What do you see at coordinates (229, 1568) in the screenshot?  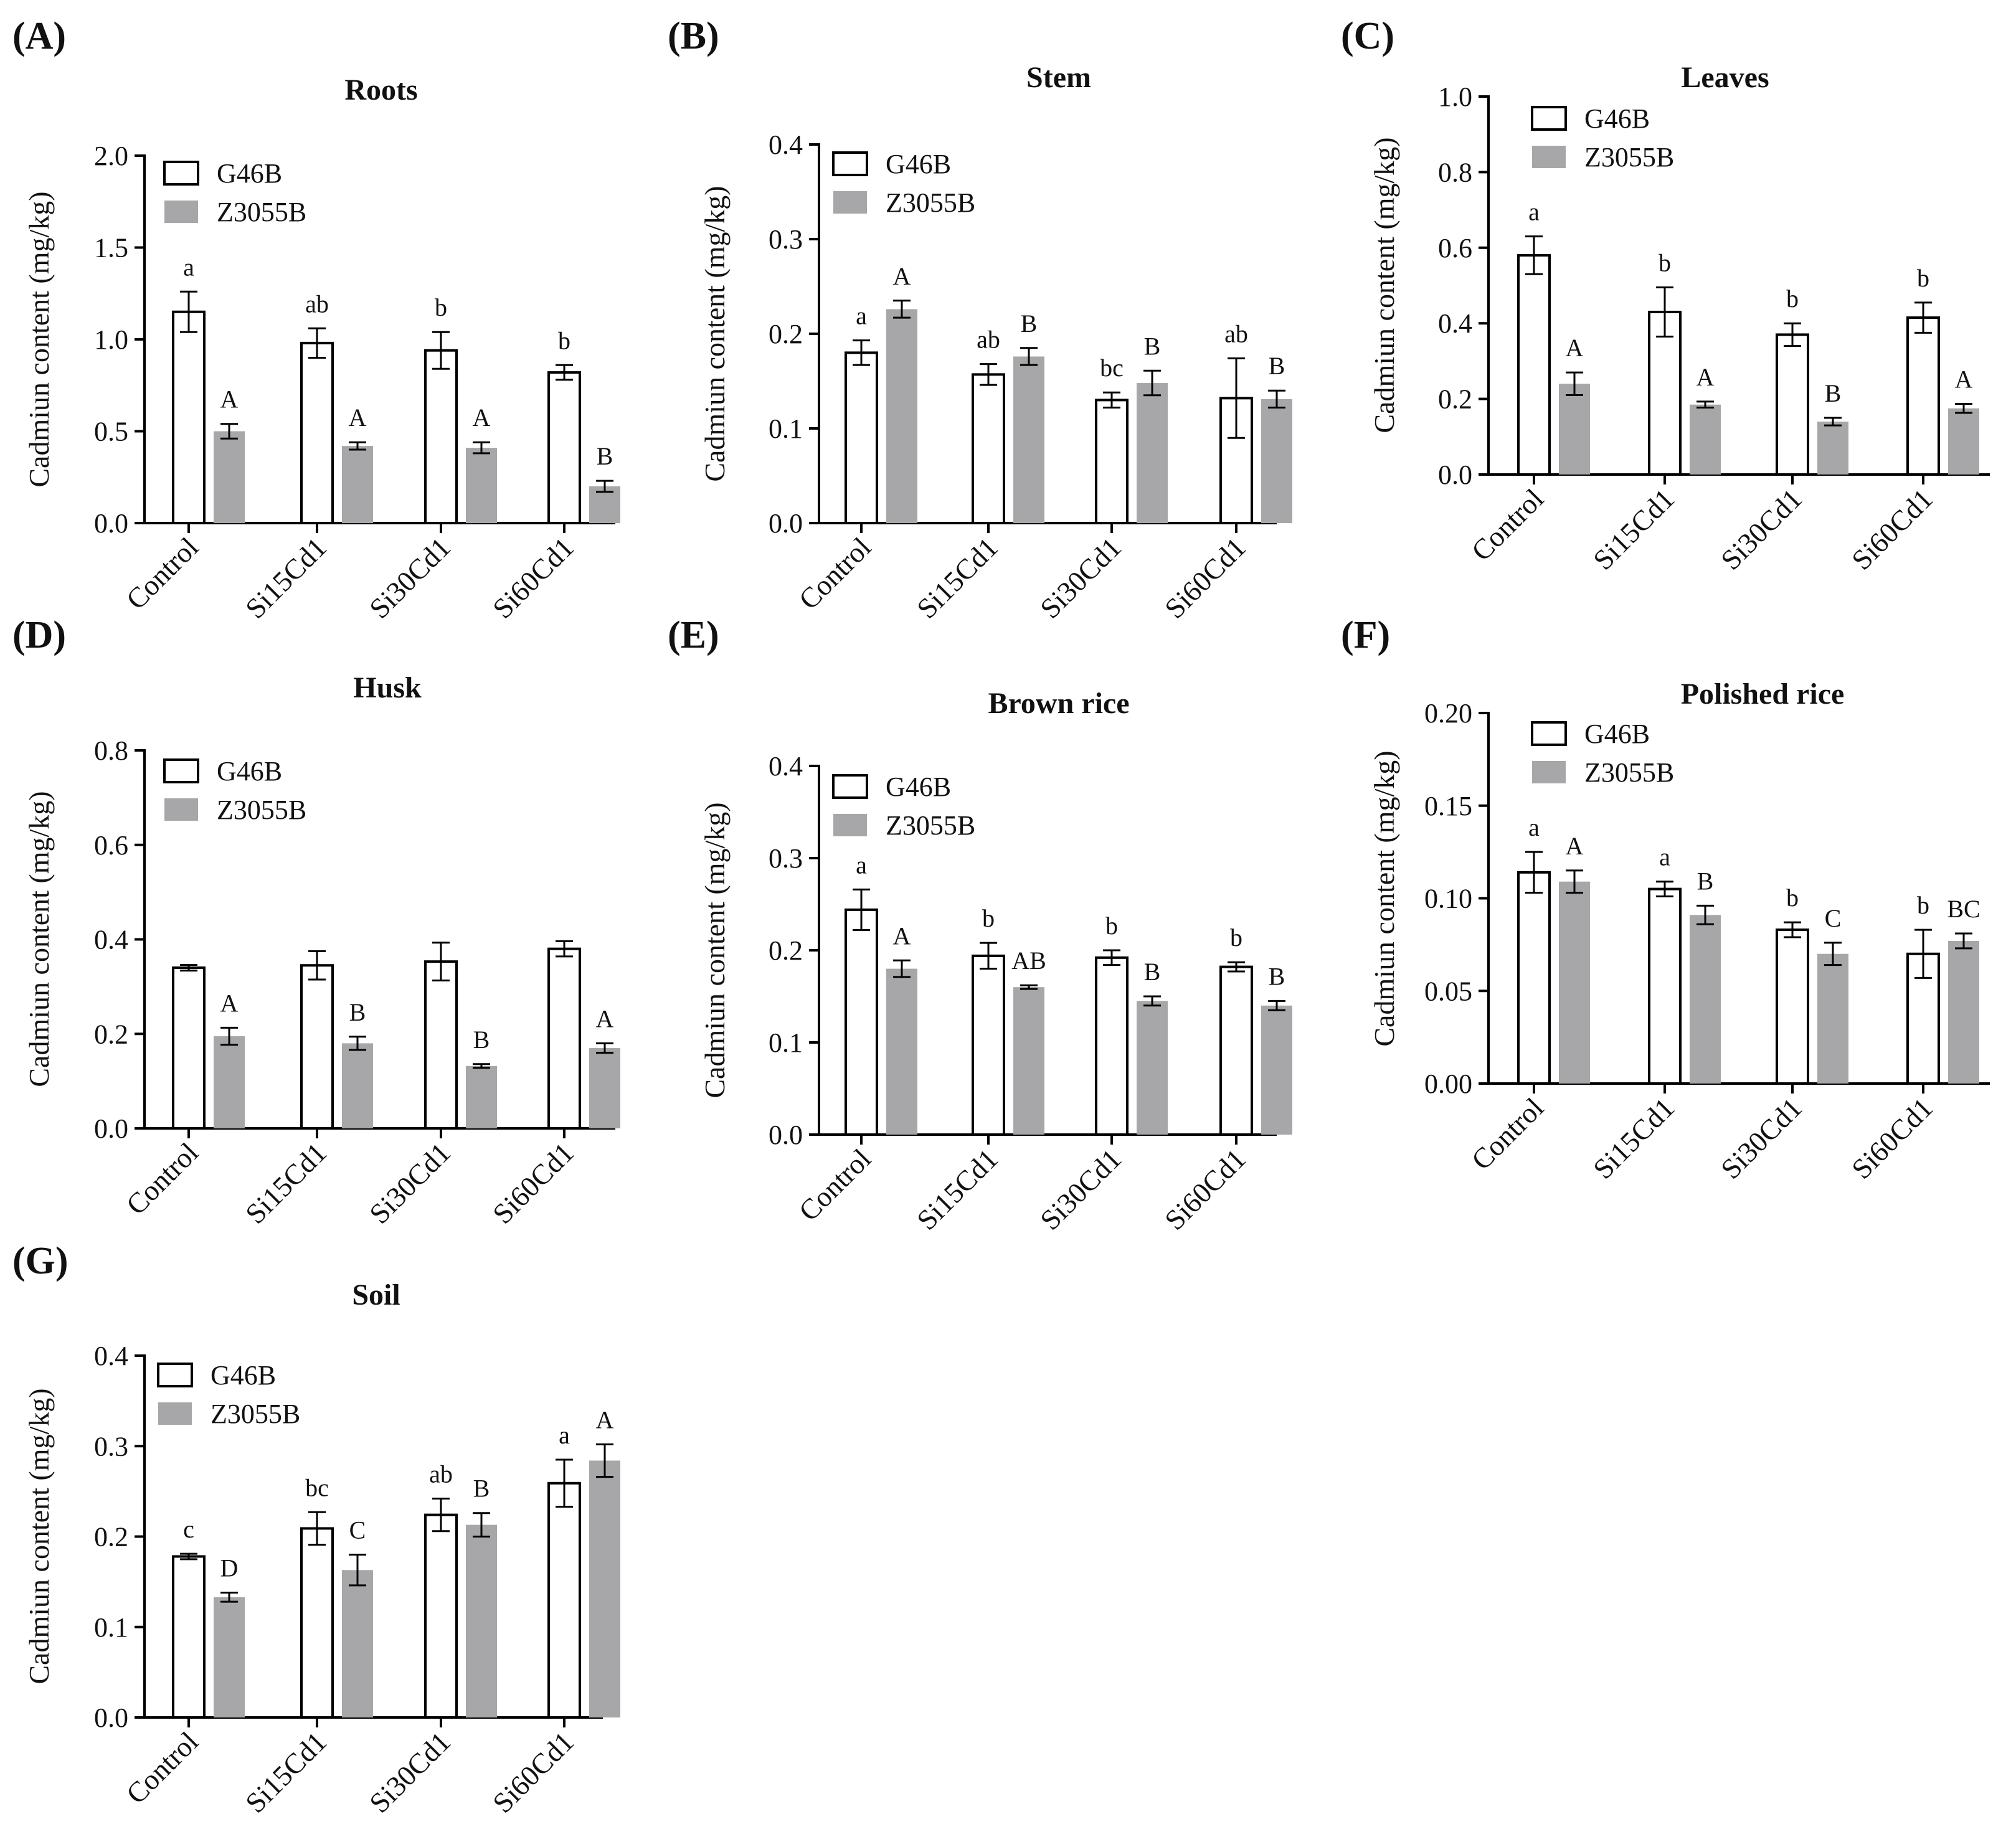 I see `significance-label: D` at bounding box center [229, 1568].